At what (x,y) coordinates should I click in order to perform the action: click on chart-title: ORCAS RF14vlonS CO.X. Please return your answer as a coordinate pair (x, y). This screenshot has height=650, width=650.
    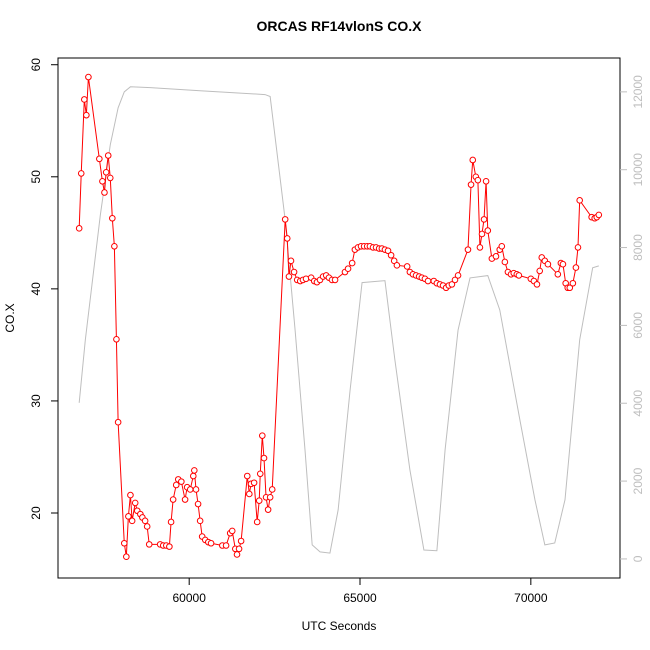
    Looking at the image, I should click on (340, 26).